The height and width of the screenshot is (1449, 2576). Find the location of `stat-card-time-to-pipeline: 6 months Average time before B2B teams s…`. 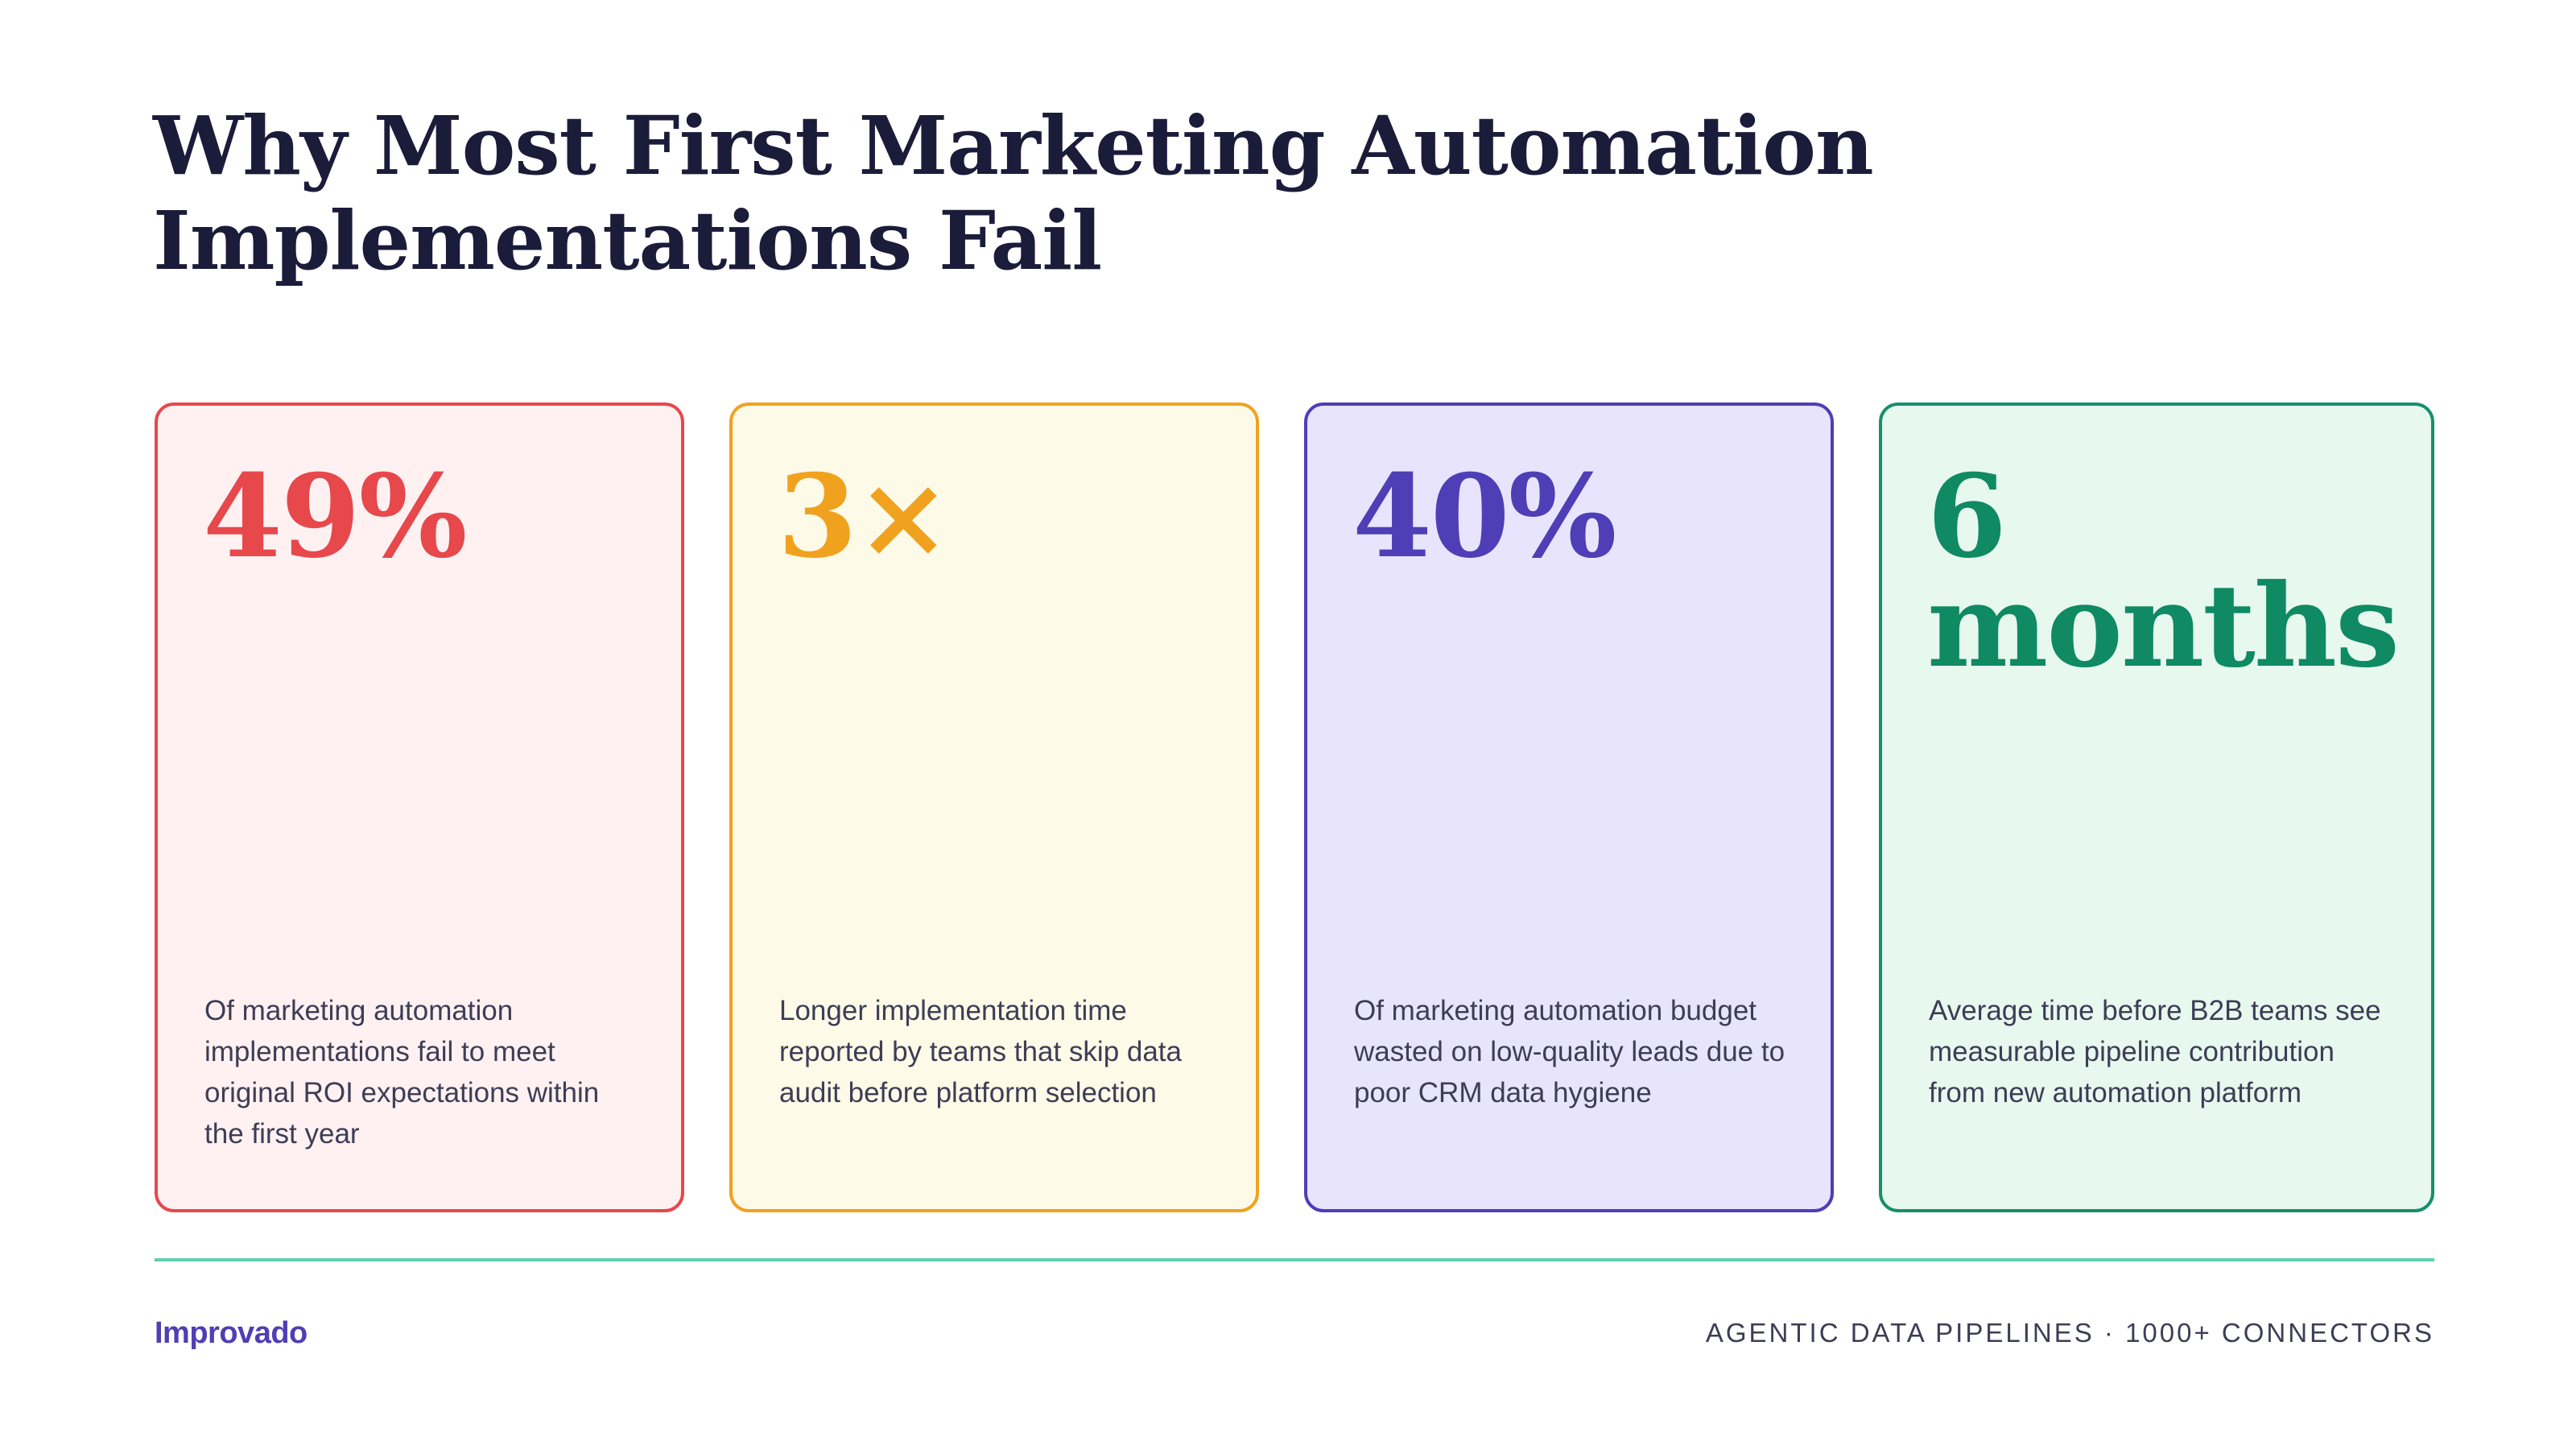

stat-card-time-to-pipeline: 6 months Average time before B2B teams s… is located at coordinates (2156, 807).